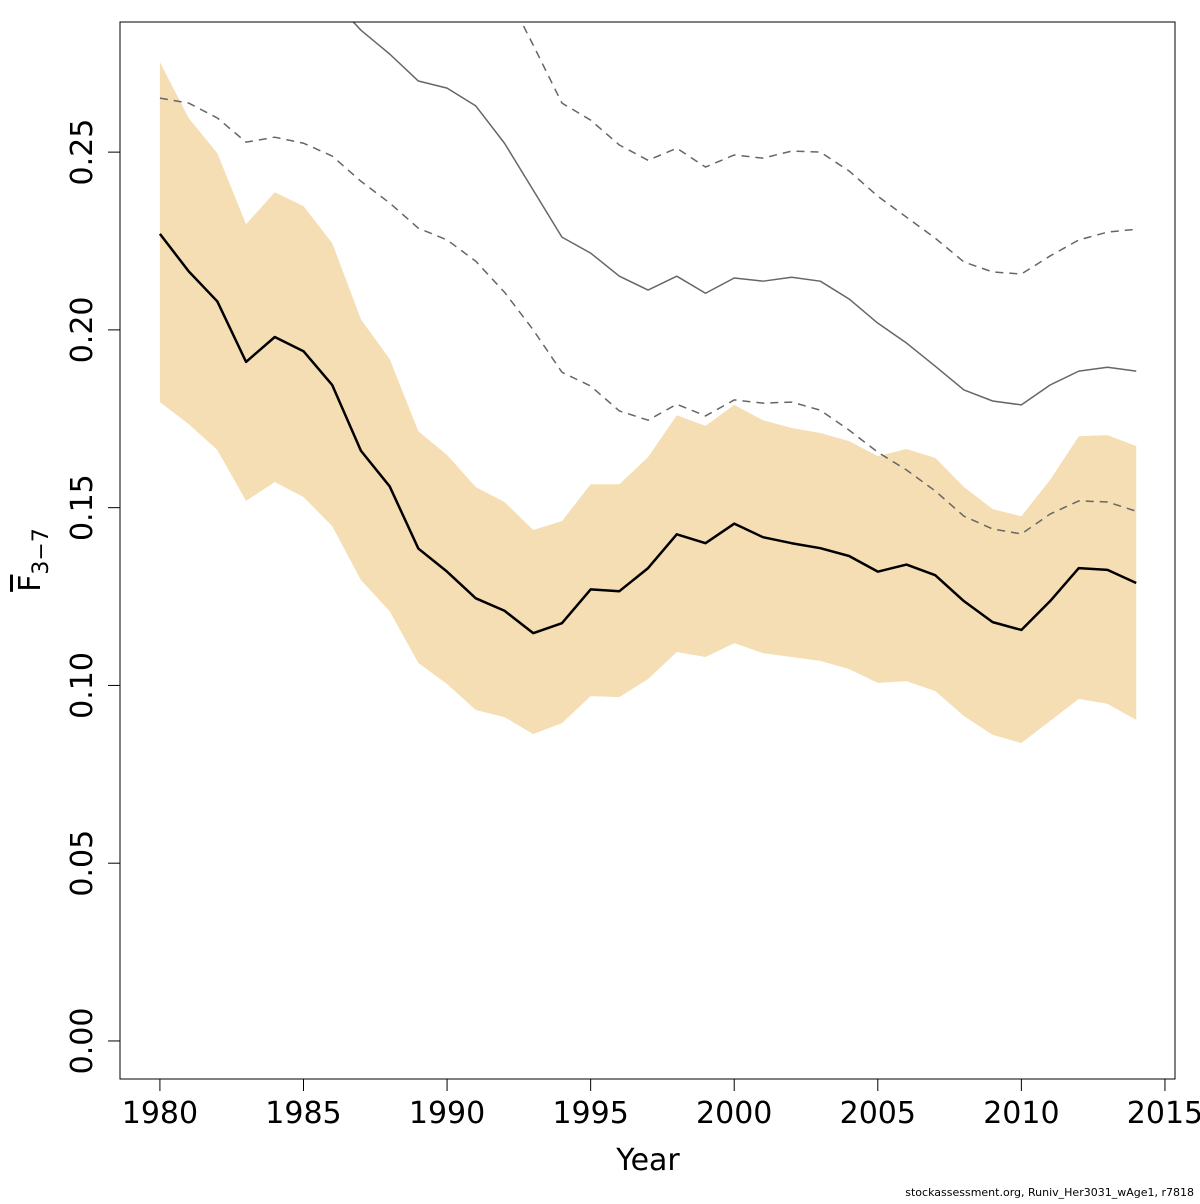 The image size is (1200, 1204). What do you see at coordinates (647, 1160) in the screenshot?
I see `x-axis-label: Year` at bounding box center [647, 1160].